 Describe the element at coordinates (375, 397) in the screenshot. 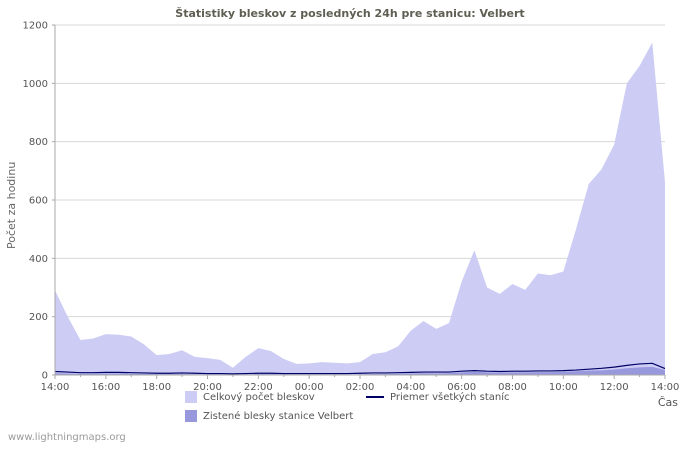

I see `average-line-swatch` at that location.